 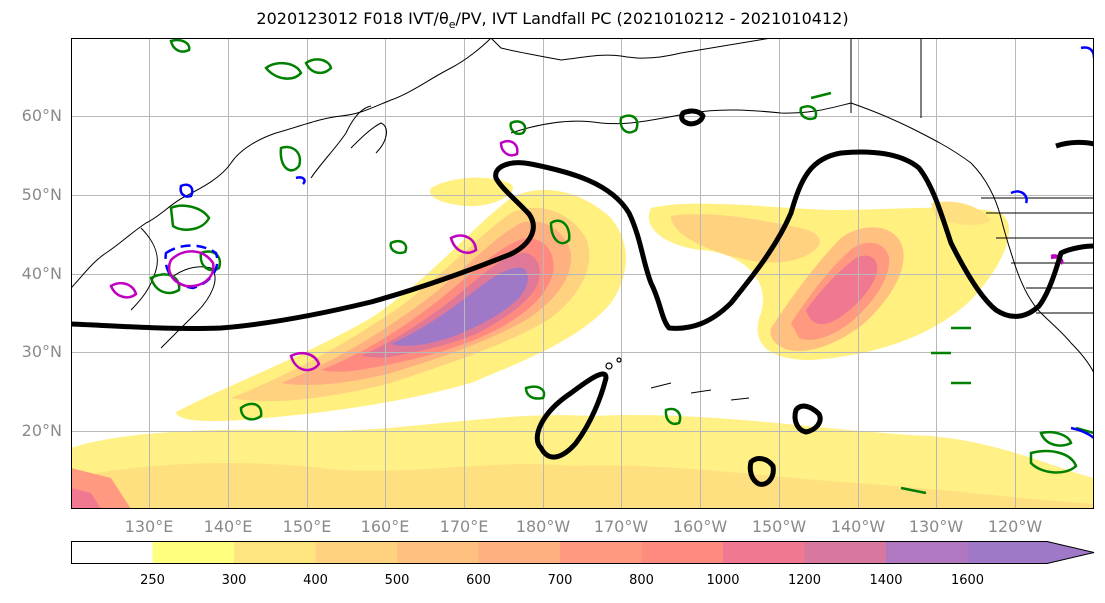 What do you see at coordinates (700, 526) in the screenshot?
I see `lon-label-160w: 160°W` at bounding box center [700, 526].